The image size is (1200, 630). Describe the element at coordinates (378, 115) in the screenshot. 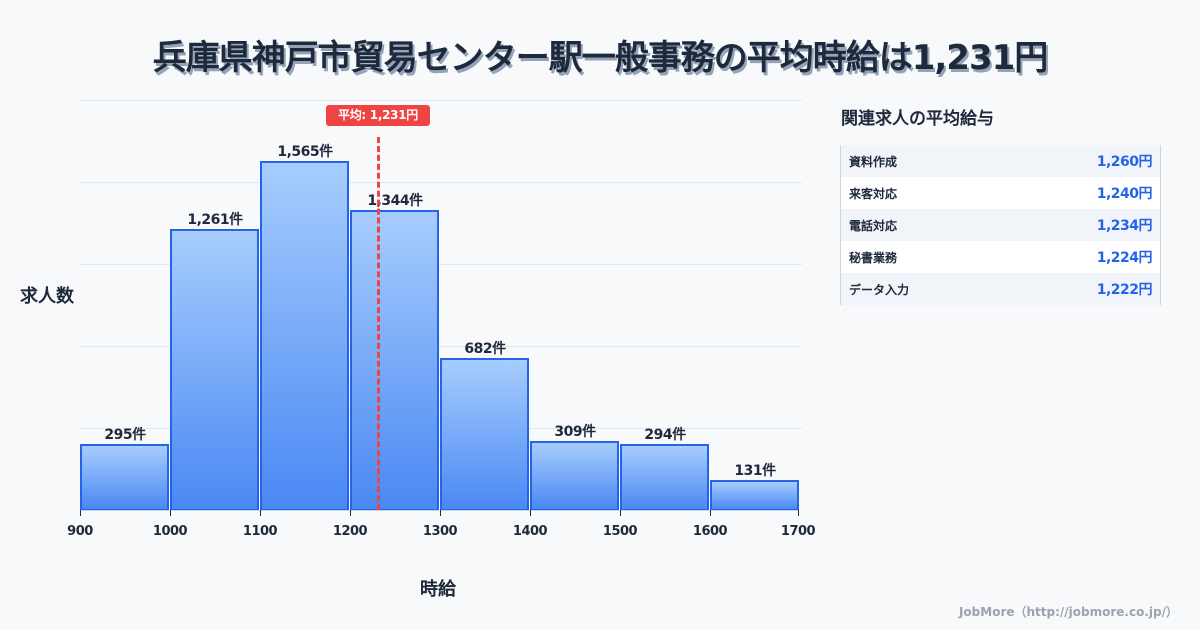

I see `mean-badge: 平均: 1,231円` at that location.